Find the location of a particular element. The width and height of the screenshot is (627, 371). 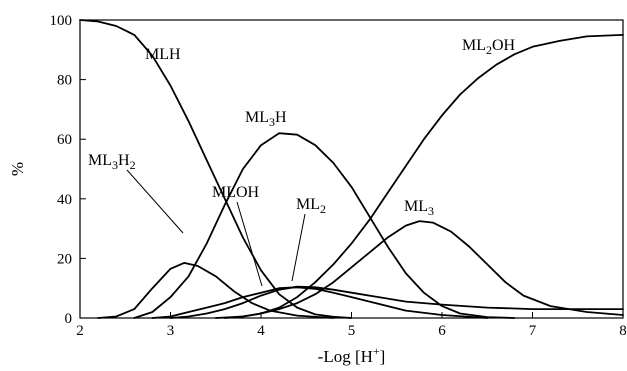

label-ml3: ML3 is located at coordinates (419, 208).